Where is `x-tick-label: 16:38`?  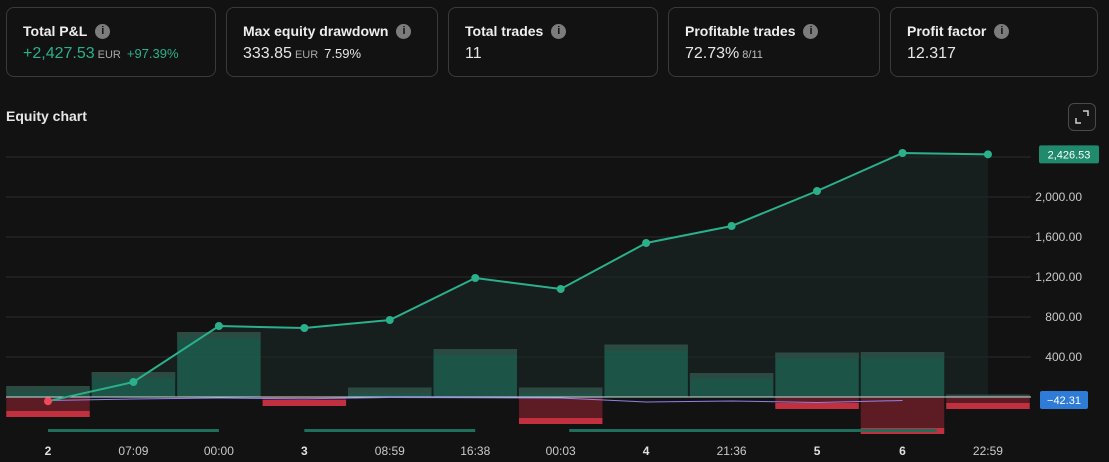 x-tick-label: 16:38 is located at coordinates (475, 451).